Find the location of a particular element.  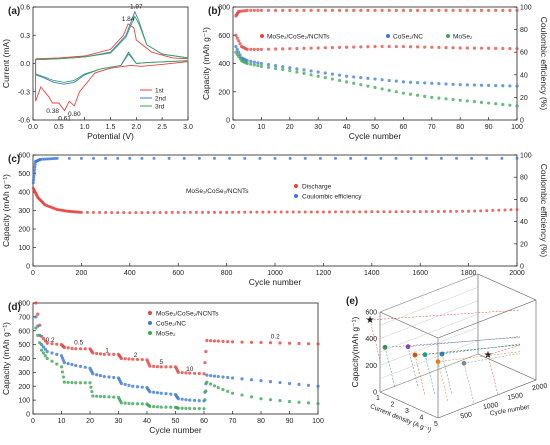

y-tick-label: 100 is located at coordinates (24, 401).